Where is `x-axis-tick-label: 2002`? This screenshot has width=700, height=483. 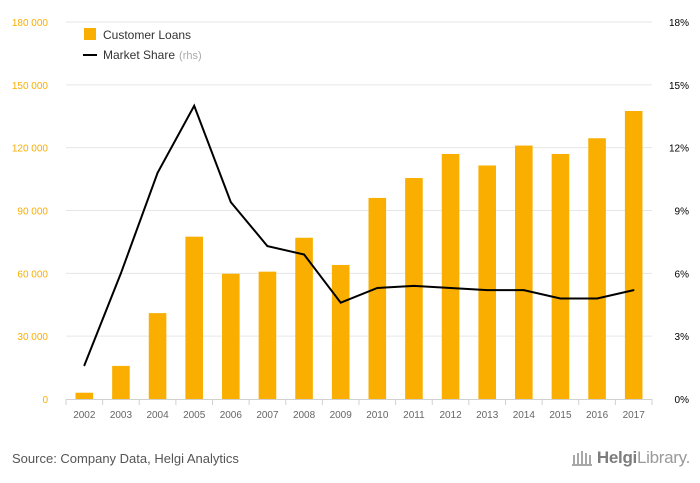 x-axis-tick-label: 2002 is located at coordinates (84, 415).